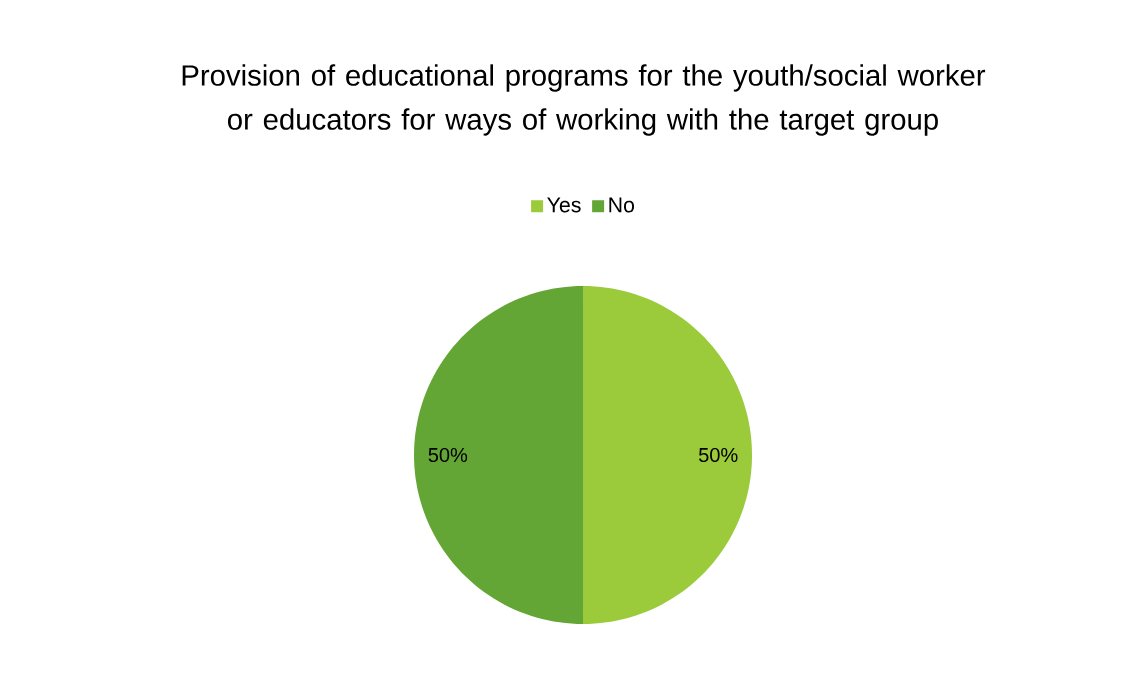 Image resolution: width=1148 pixels, height=675 pixels. Describe the element at coordinates (622, 205) in the screenshot. I see `legend-label: No` at that location.